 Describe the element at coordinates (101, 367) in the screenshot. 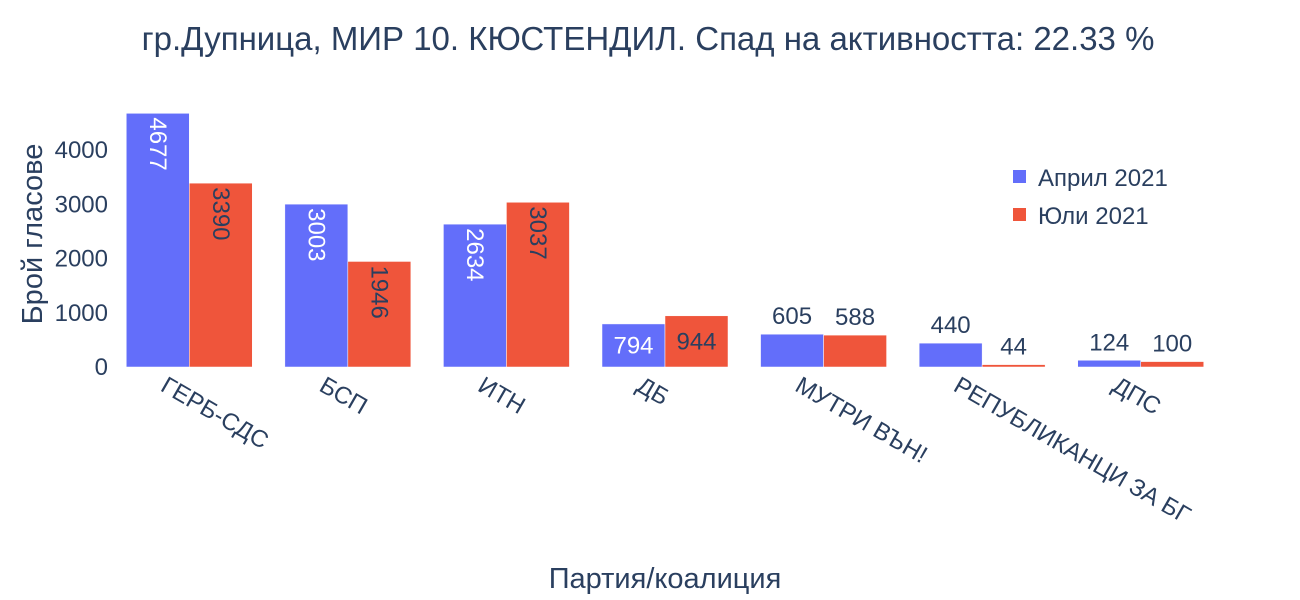

I see `y-tick-label: 0` at that location.